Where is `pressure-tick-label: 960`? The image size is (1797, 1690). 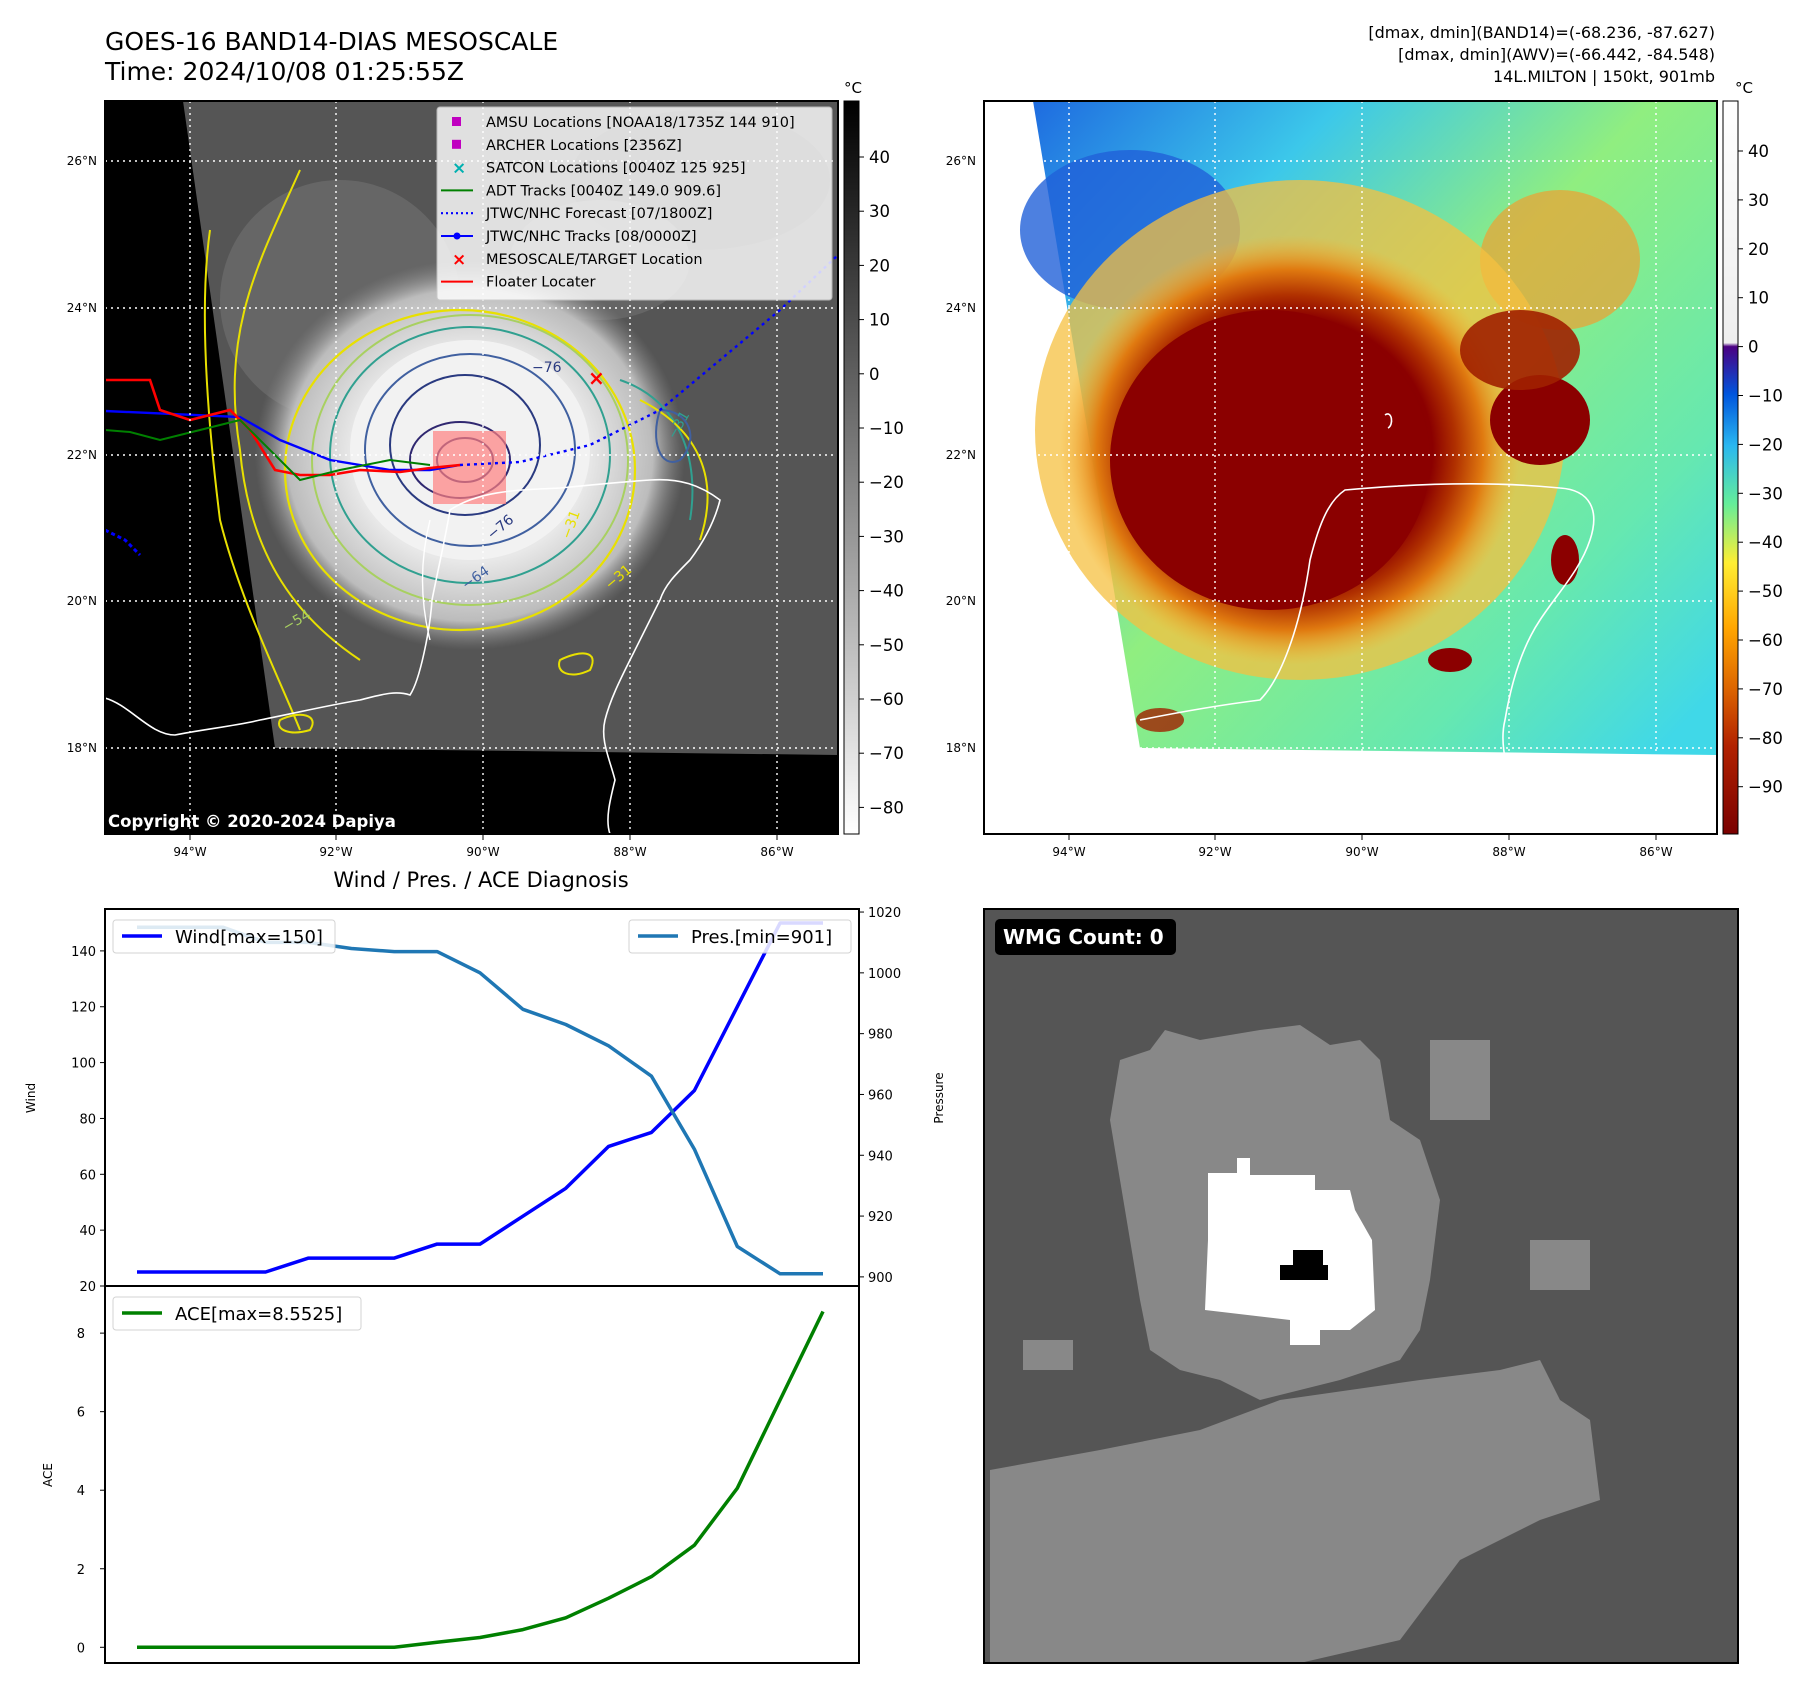 pressure-tick-label: 960 is located at coordinates (880, 1095).